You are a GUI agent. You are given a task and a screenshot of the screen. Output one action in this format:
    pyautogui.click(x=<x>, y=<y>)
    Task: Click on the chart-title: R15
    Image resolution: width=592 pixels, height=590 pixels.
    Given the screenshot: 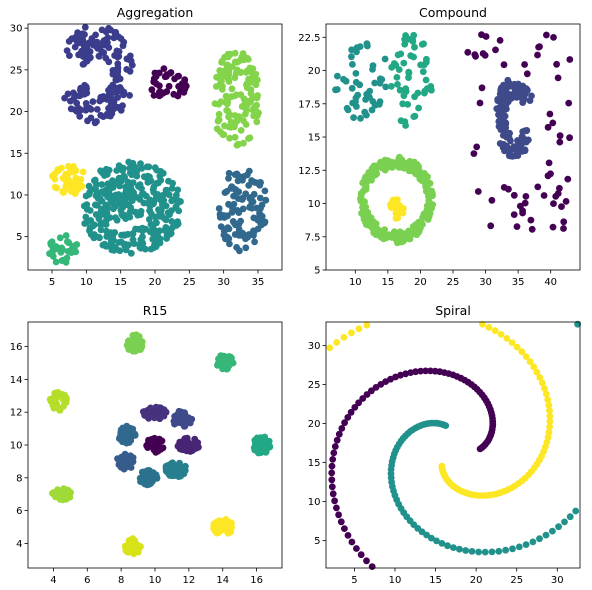 What is the action you would take?
    pyautogui.click(x=155, y=310)
    